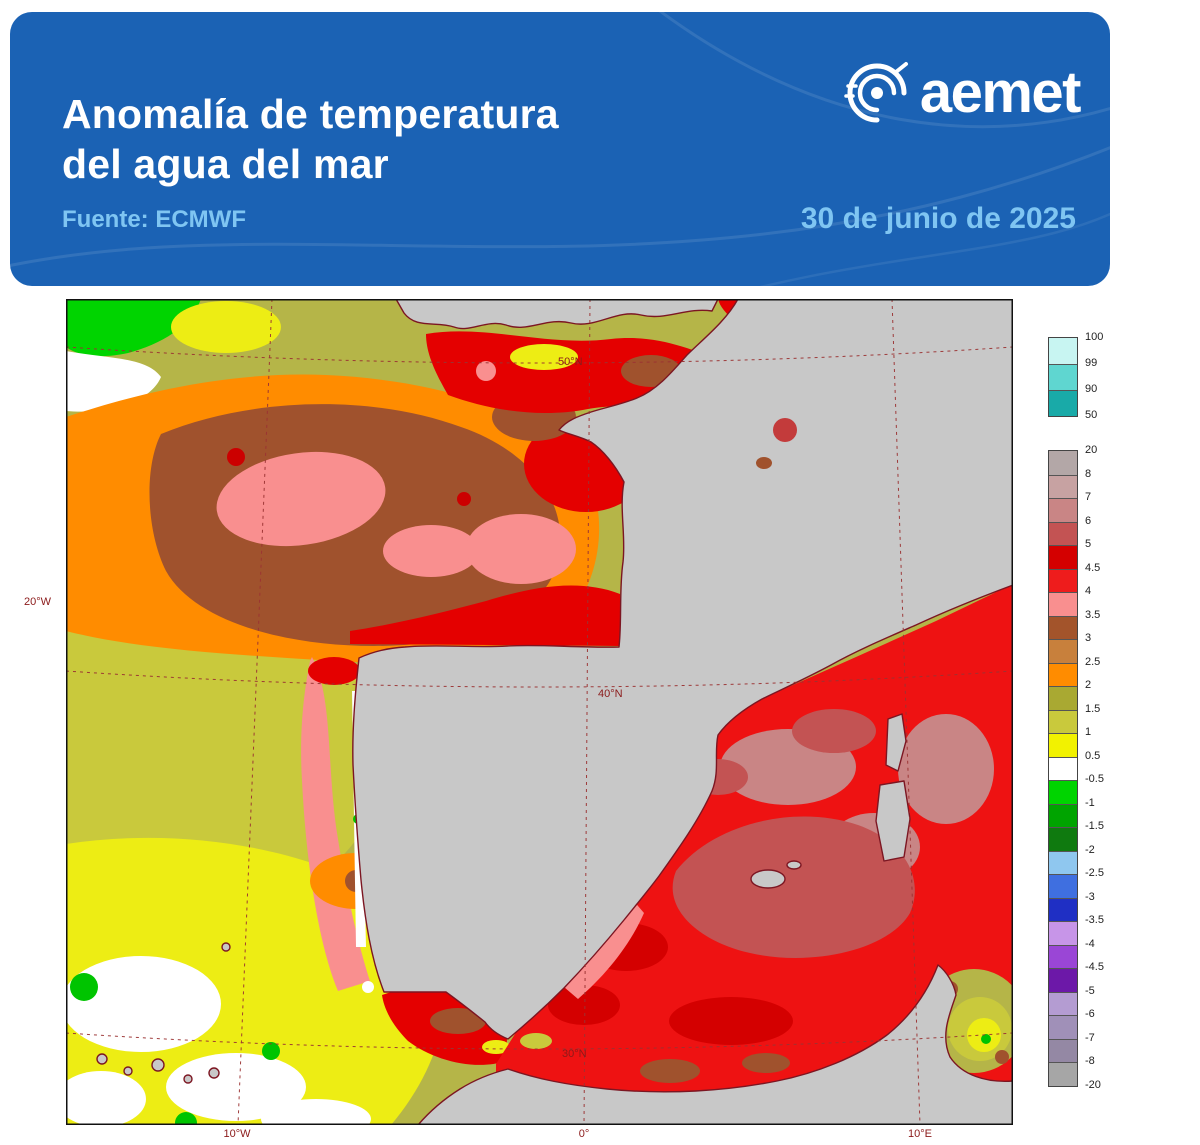  What do you see at coordinates (1088, 544) in the screenshot?
I see `legend-tick-label: 5` at bounding box center [1088, 544].